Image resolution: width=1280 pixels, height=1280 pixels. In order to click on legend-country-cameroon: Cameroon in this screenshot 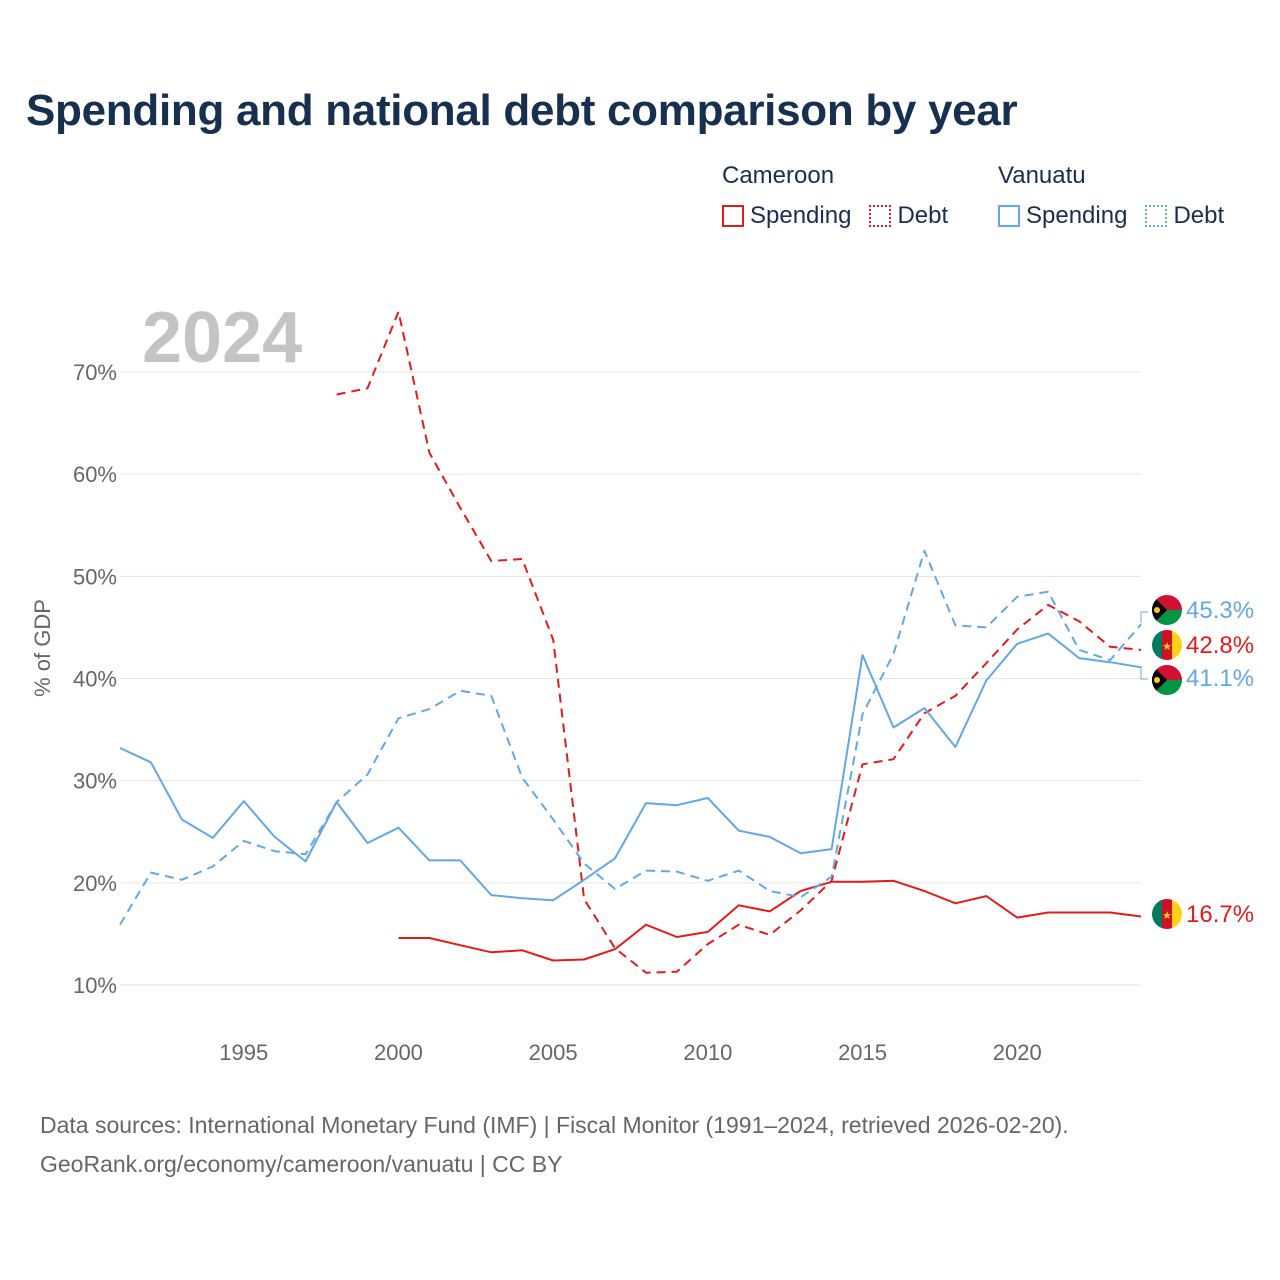, I will do `click(778, 175)`.